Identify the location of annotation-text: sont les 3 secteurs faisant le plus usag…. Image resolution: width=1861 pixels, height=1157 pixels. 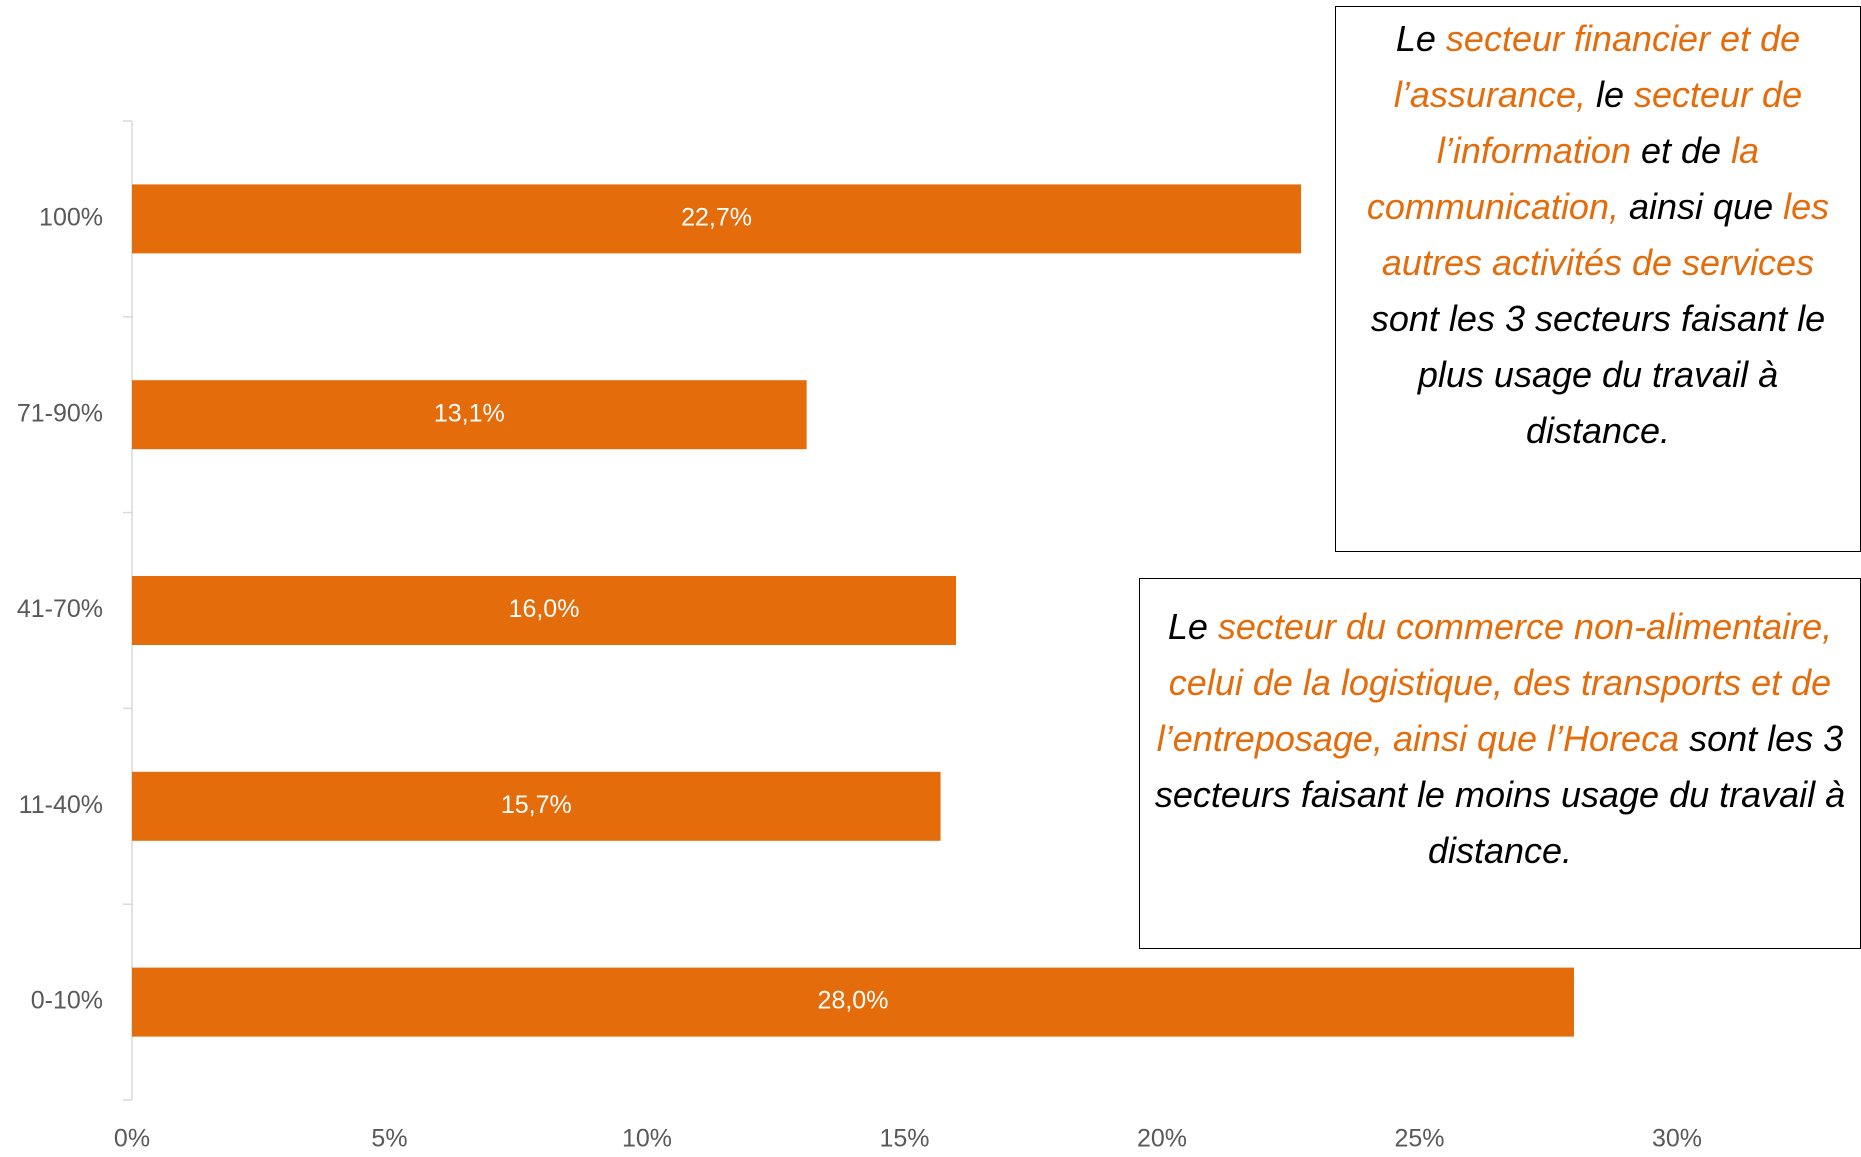
(1598, 374).